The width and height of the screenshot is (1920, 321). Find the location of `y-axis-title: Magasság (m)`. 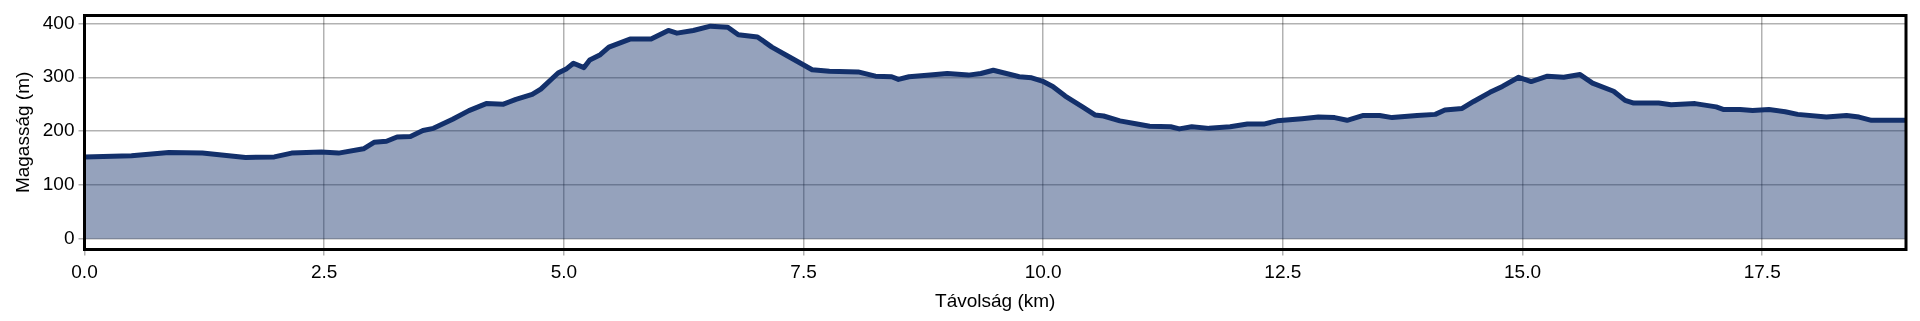

y-axis-title: Magasság (m) is located at coordinates (22, 132).